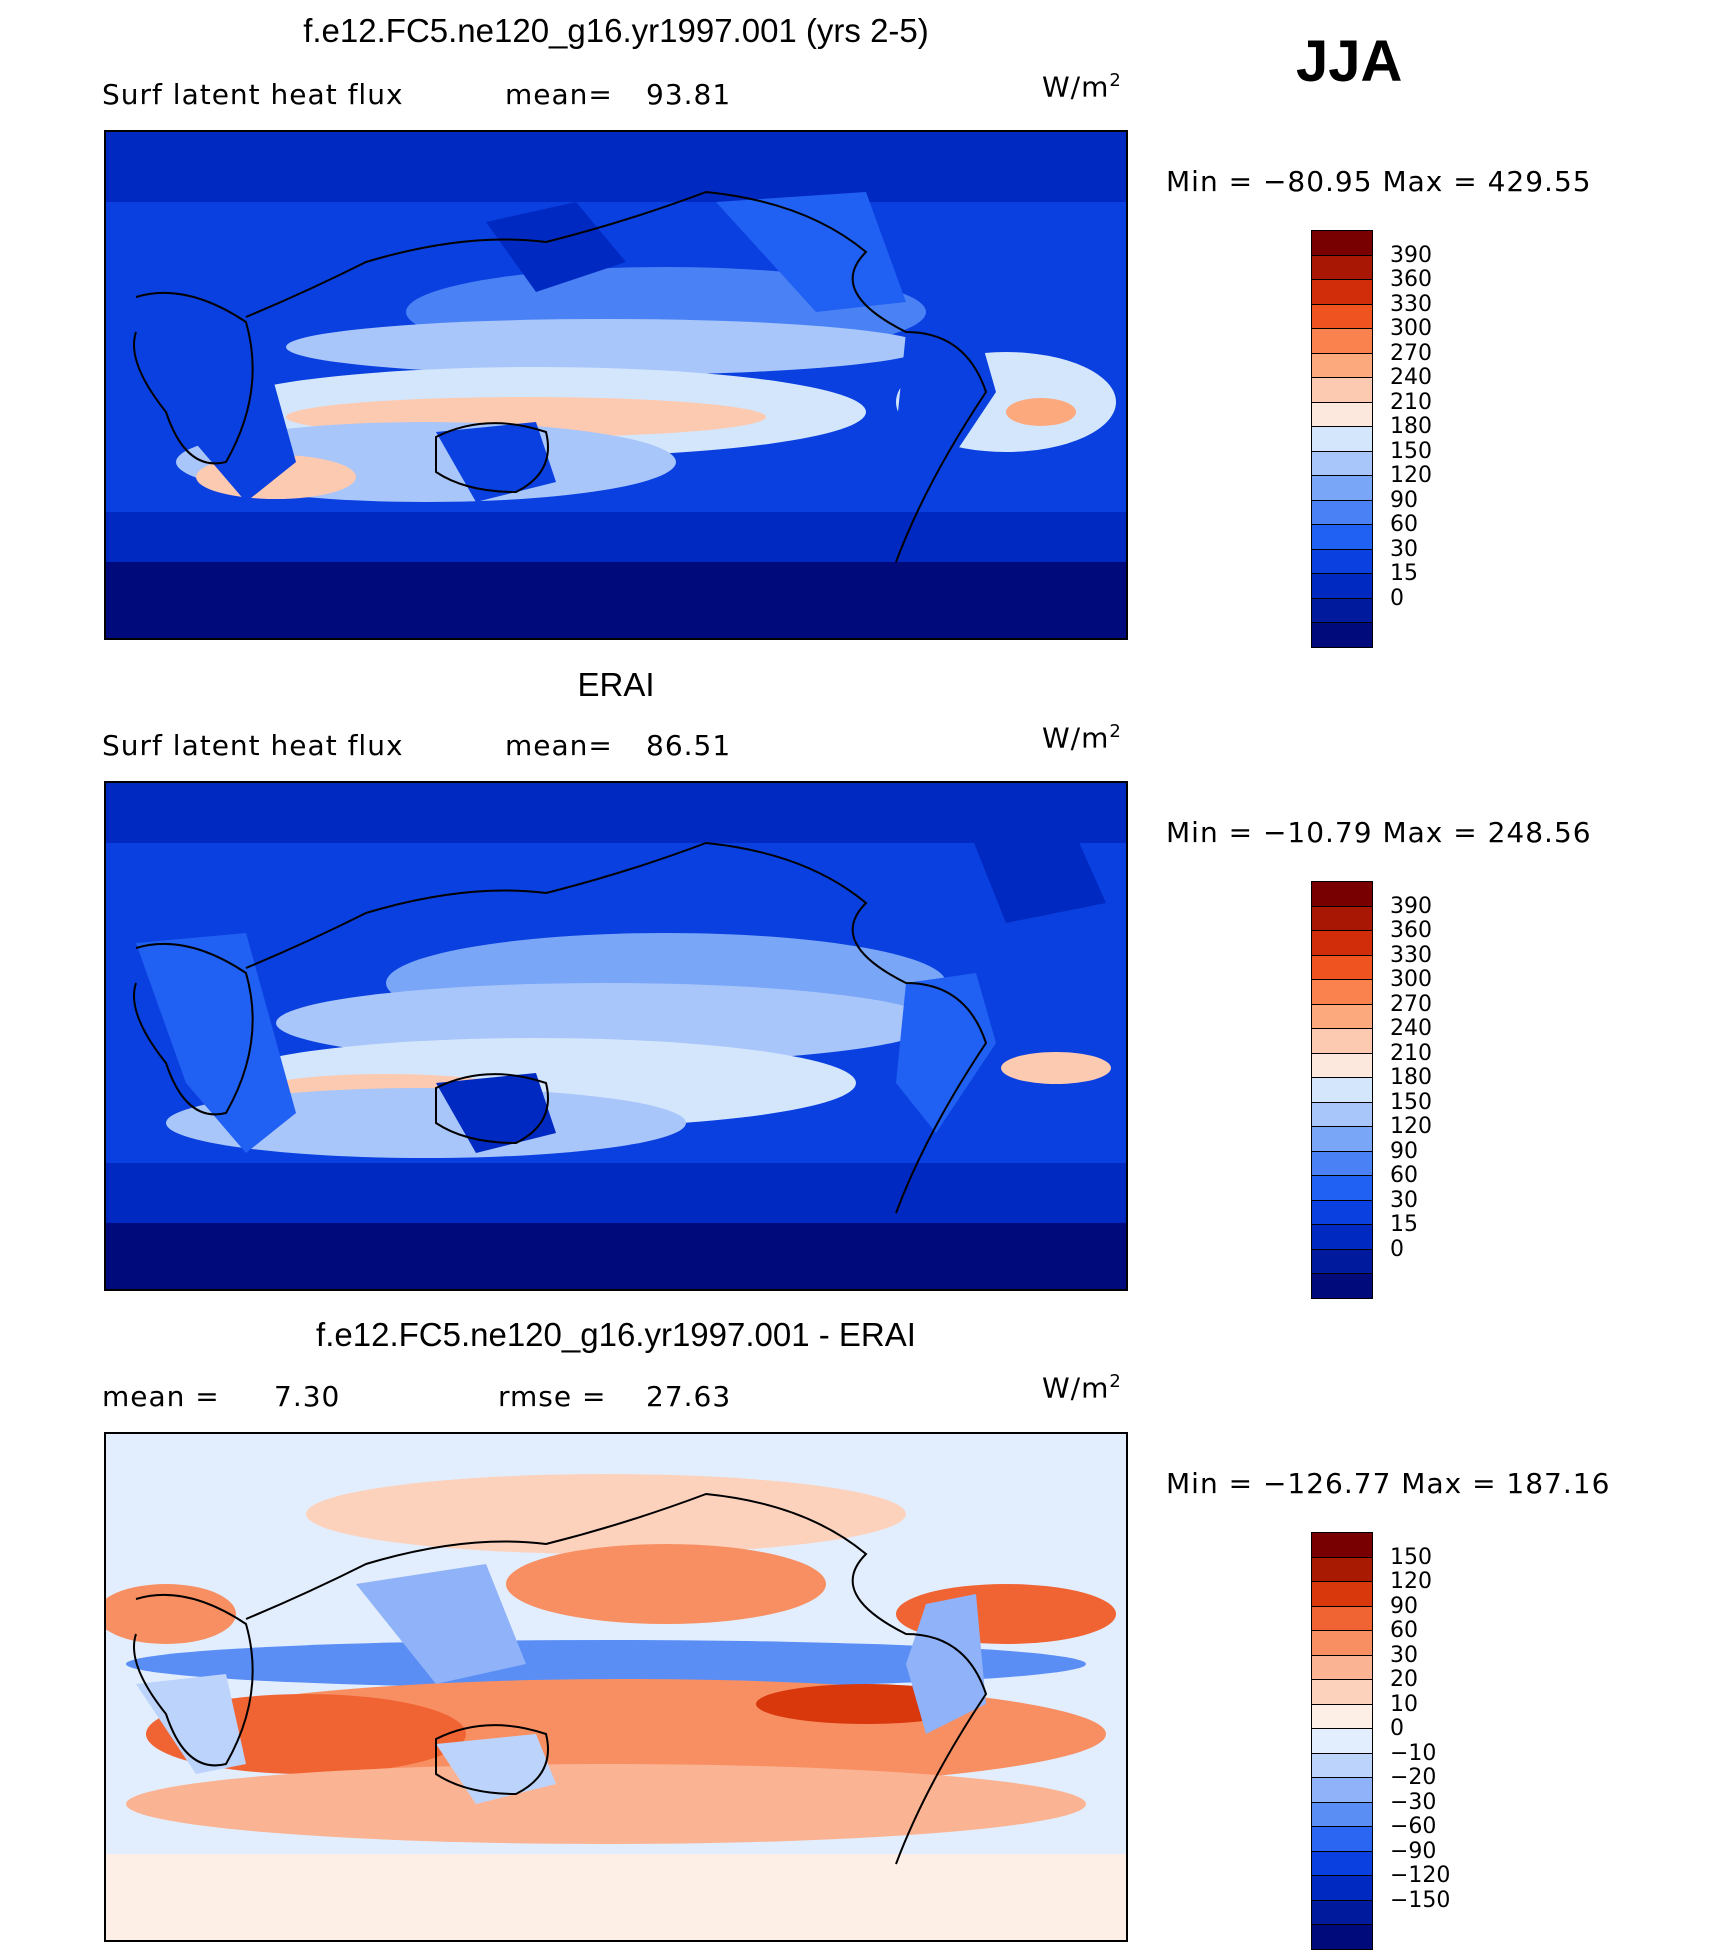 Image resolution: width=1710 pixels, height=1952 pixels. What do you see at coordinates (616, 30) in the screenshot?
I see `panel-1-title: f.e12.FC5.ne120_g16.yr1997.001 (yrs 2-5)` at bounding box center [616, 30].